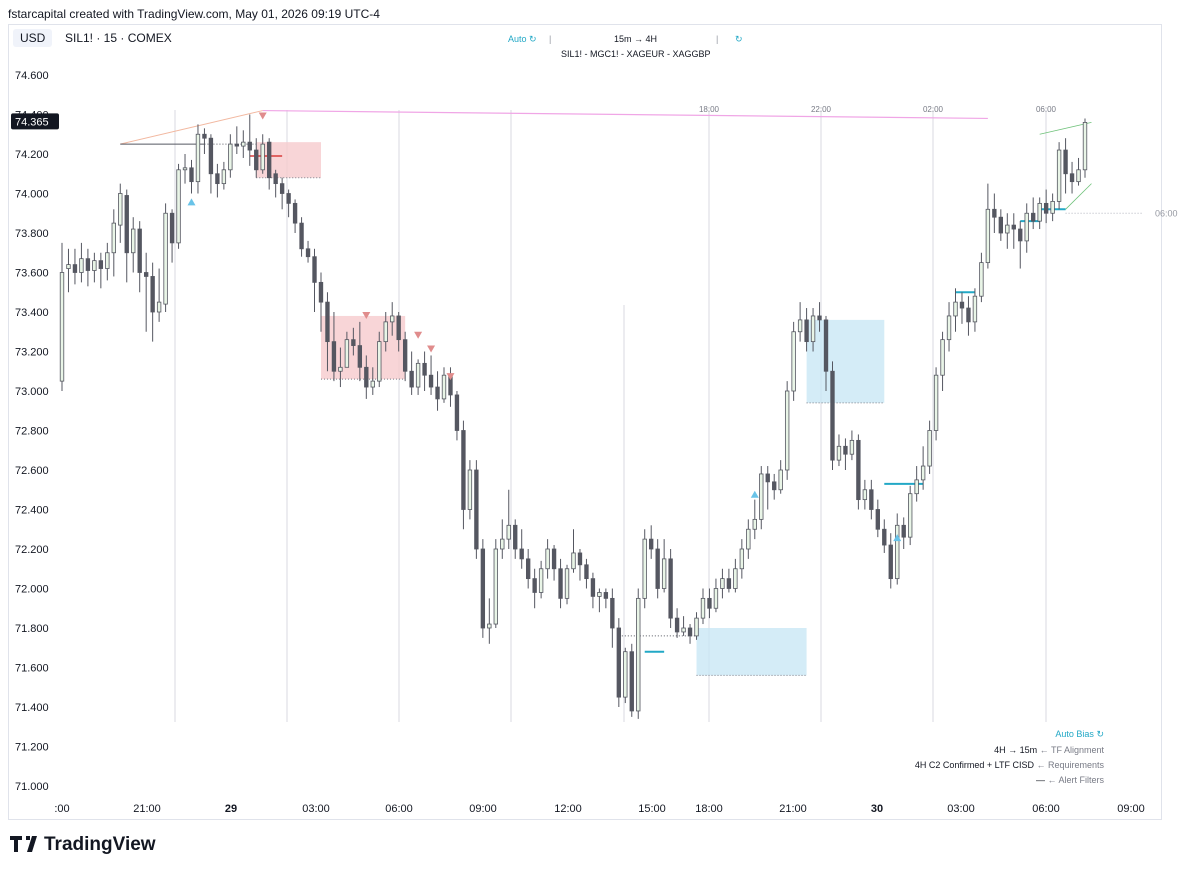 The image size is (1200, 871). Describe the element at coordinates (1071, 750) in the screenshot. I see `legend-hint: ← TF Alignment` at that location.